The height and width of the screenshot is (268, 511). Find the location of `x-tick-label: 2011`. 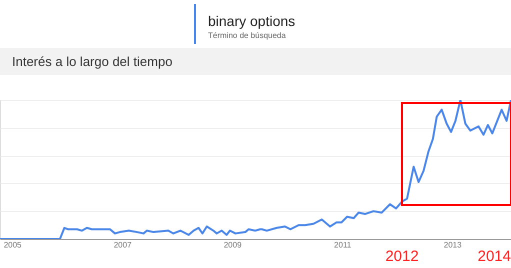

x-tick-label: 2011 is located at coordinates (343, 245).